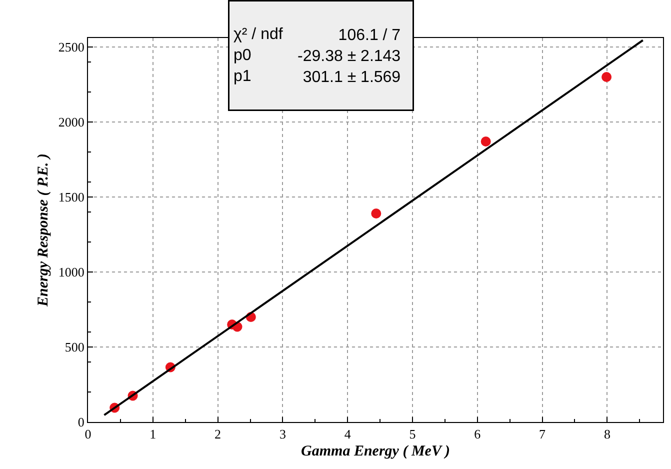  Describe the element at coordinates (44, 230) in the screenshot. I see `y-axis-title: Energy Response ( P.E. )` at that location.